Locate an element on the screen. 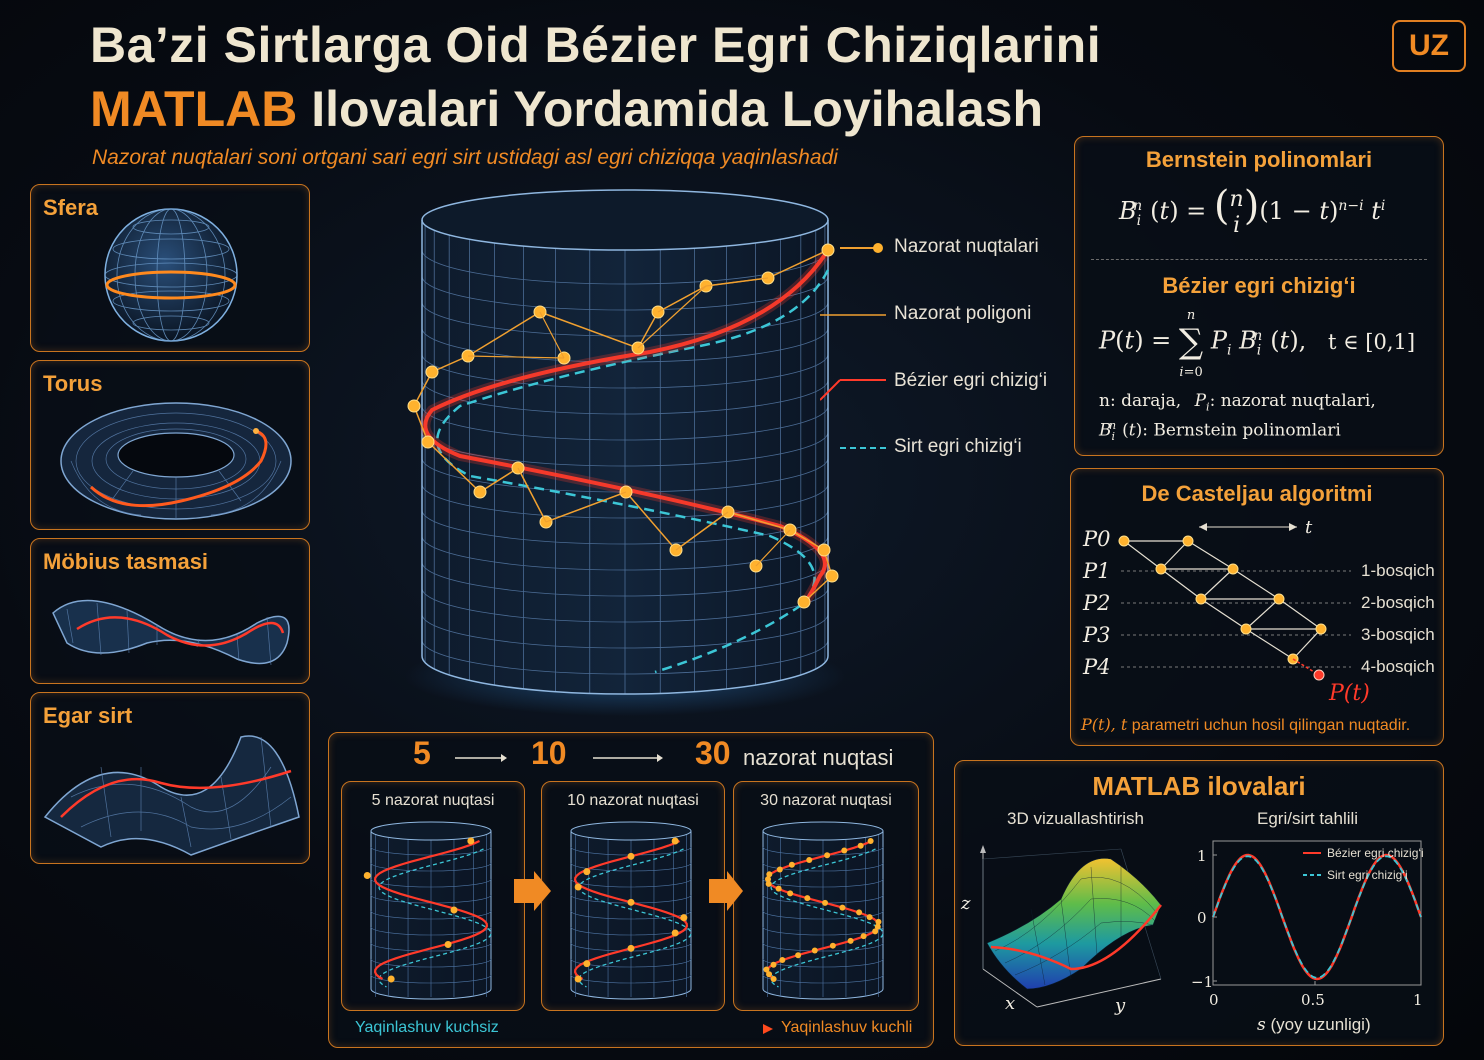  stage-1: 1-bosqich is located at coordinates (1398, 570).